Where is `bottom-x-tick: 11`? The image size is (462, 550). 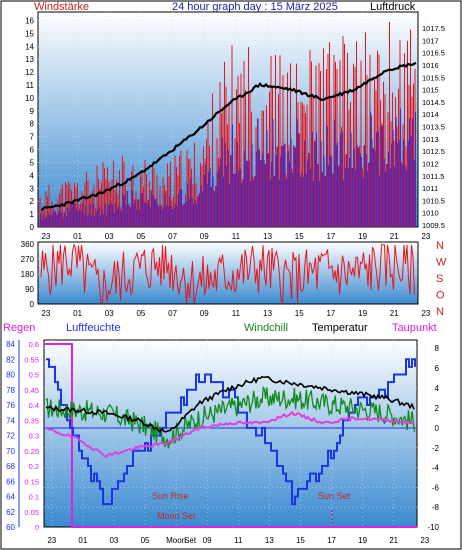 bottom-x-tick: 11 is located at coordinates (238, 540).